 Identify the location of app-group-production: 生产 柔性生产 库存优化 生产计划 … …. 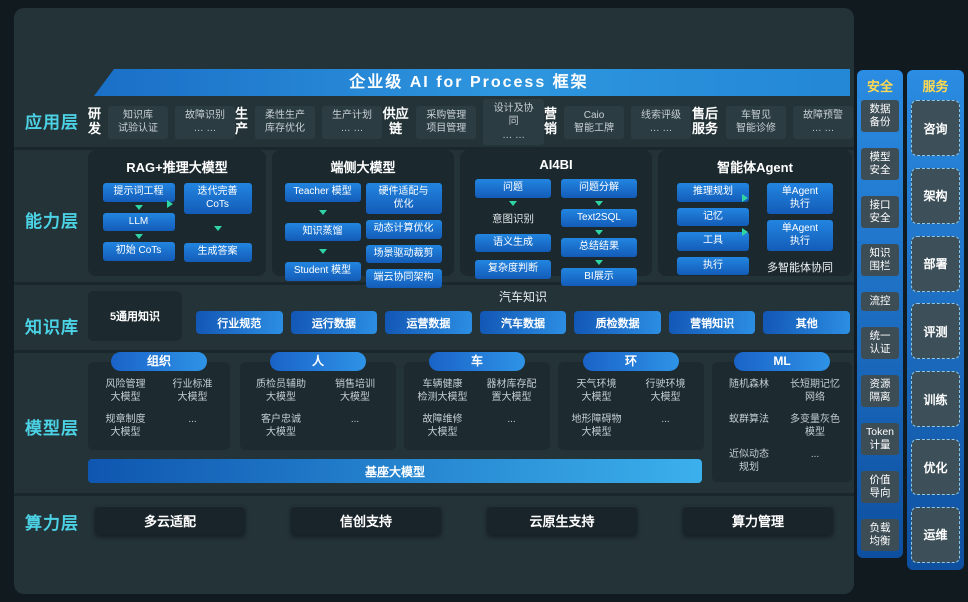
(309, 122).